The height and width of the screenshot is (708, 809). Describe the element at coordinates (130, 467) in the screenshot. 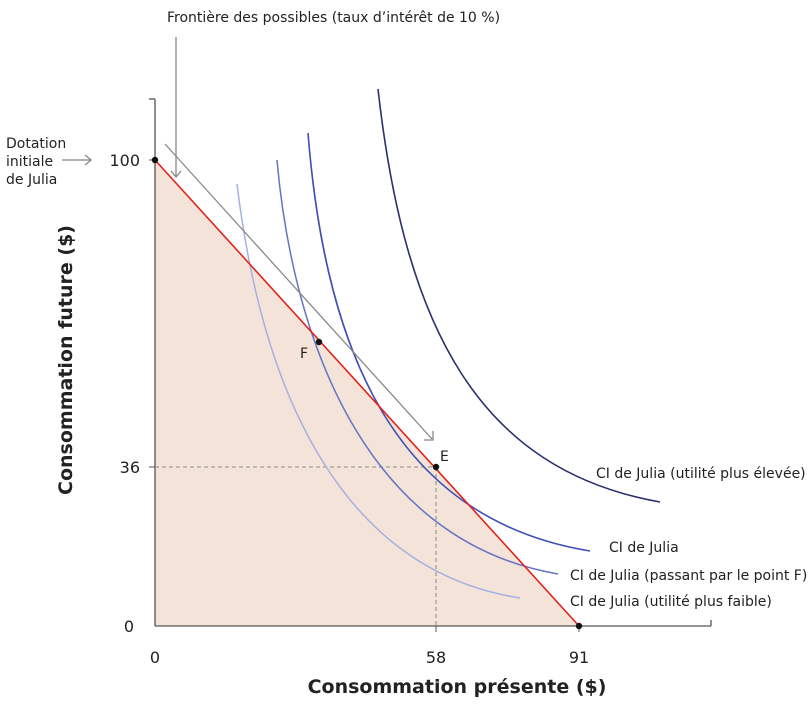

I see `y-tick-label-36: 36` at that location.